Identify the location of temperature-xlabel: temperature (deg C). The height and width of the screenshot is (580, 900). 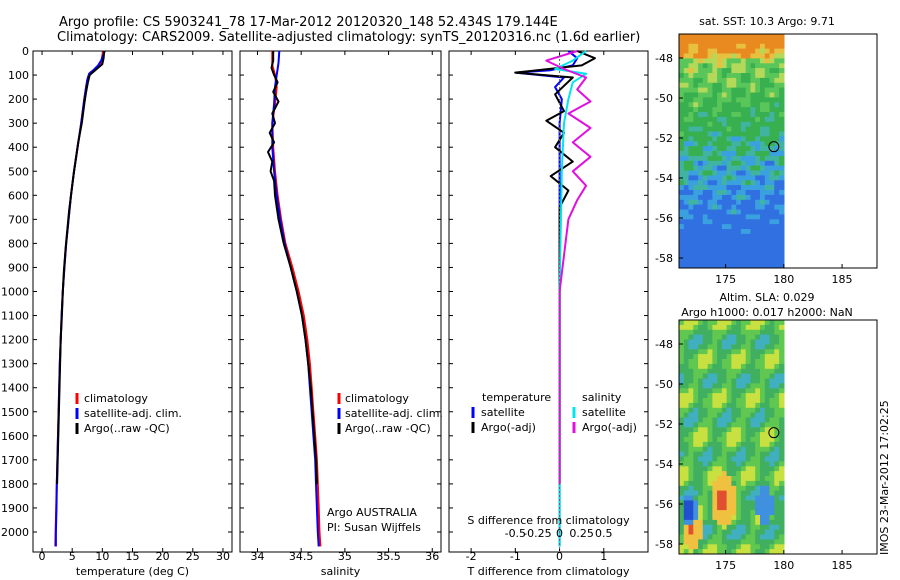
(132, 571).